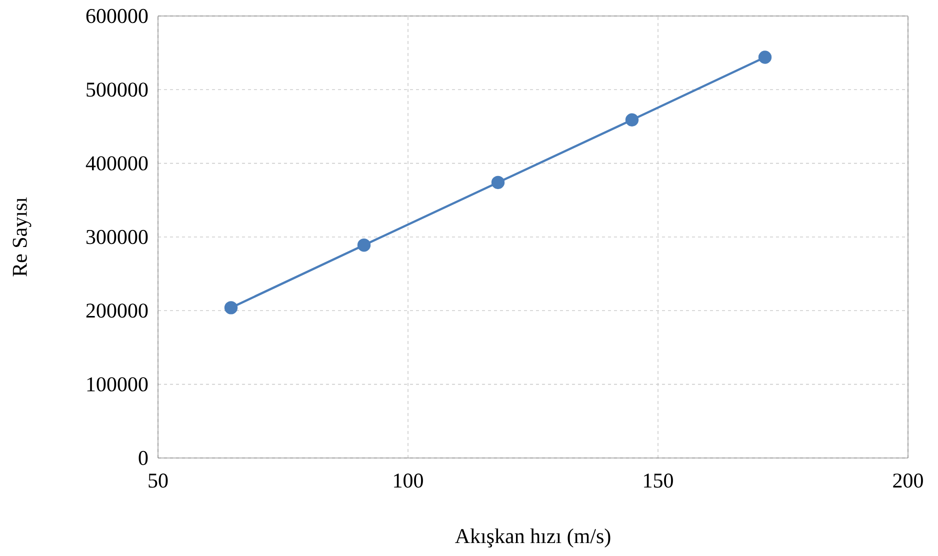  What do you see at coordinates (117, 237) in the screenshot?
I see `y-tick-label: 300000` at bounding box center [117, 237].